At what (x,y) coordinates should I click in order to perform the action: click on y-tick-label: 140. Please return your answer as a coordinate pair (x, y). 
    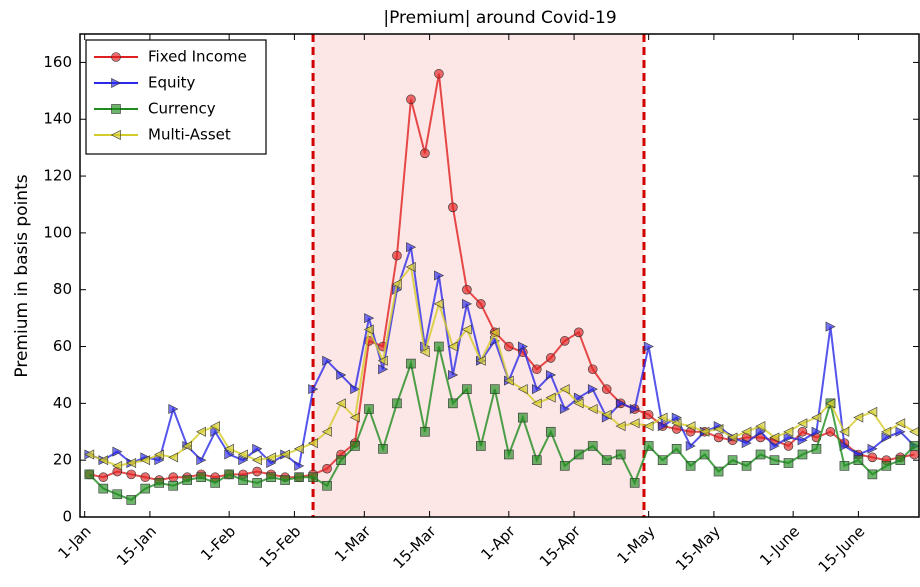
    Looking at the image, I should click on (57, 119).